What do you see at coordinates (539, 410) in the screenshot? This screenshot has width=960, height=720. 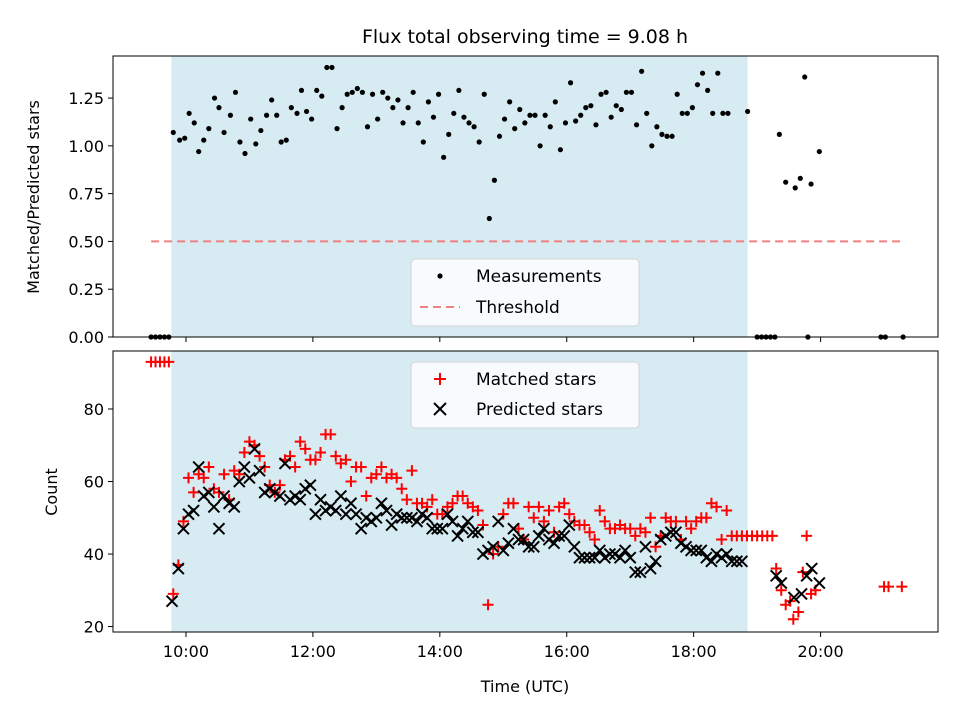 I see `legend-predicted-label: Predicted stars` at bounding box center [539, 410].